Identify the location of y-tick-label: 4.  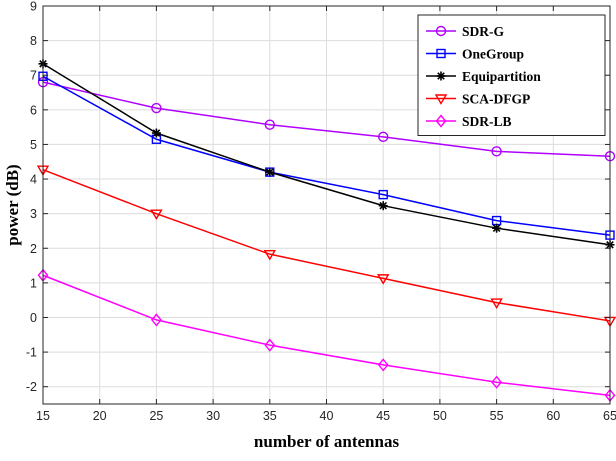
(33, 180).